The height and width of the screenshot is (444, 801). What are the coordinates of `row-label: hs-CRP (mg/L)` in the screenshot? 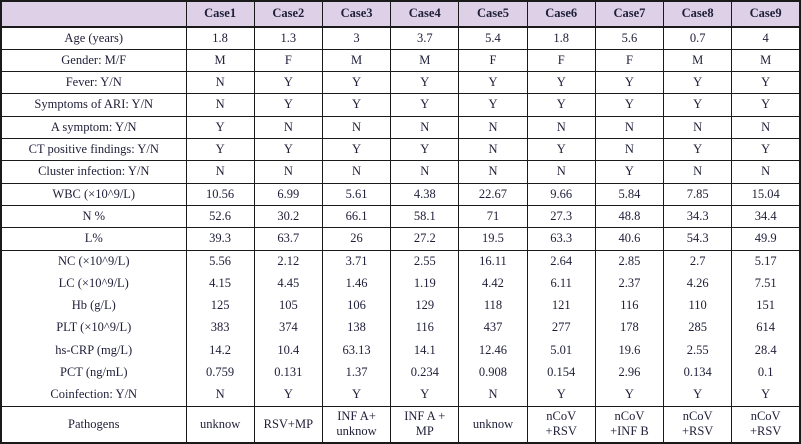 It's located at (93, 350).